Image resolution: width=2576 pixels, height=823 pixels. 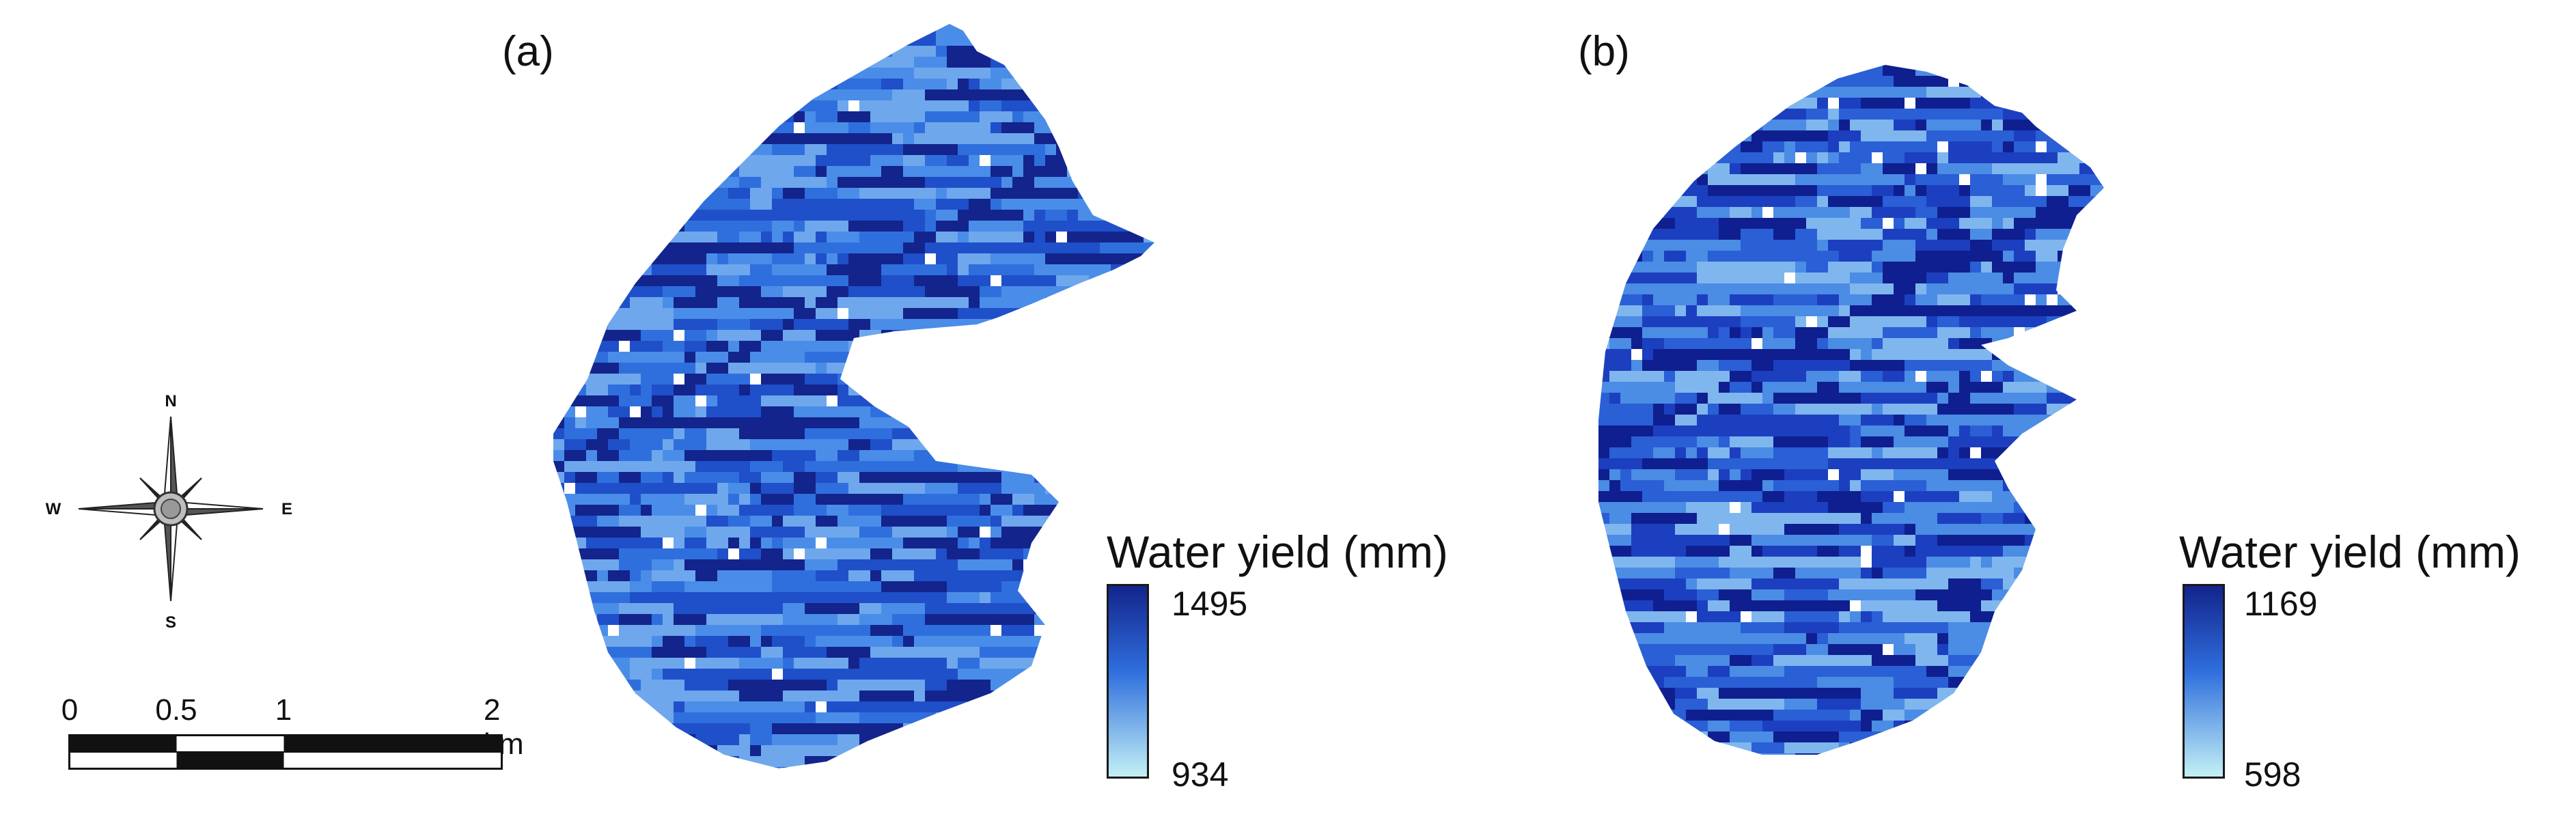 What do you see at coordinates (528, 51) in the screenshot?
I see `panel-a-label: (a)` at bounding box center [528, 51].